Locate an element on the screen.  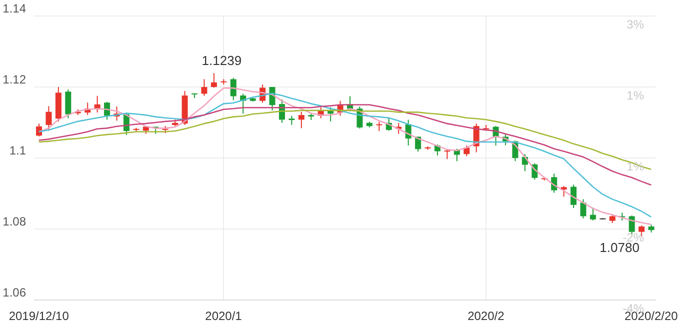
y-tick-label: 1.06 is located at coordinates (14, 292).